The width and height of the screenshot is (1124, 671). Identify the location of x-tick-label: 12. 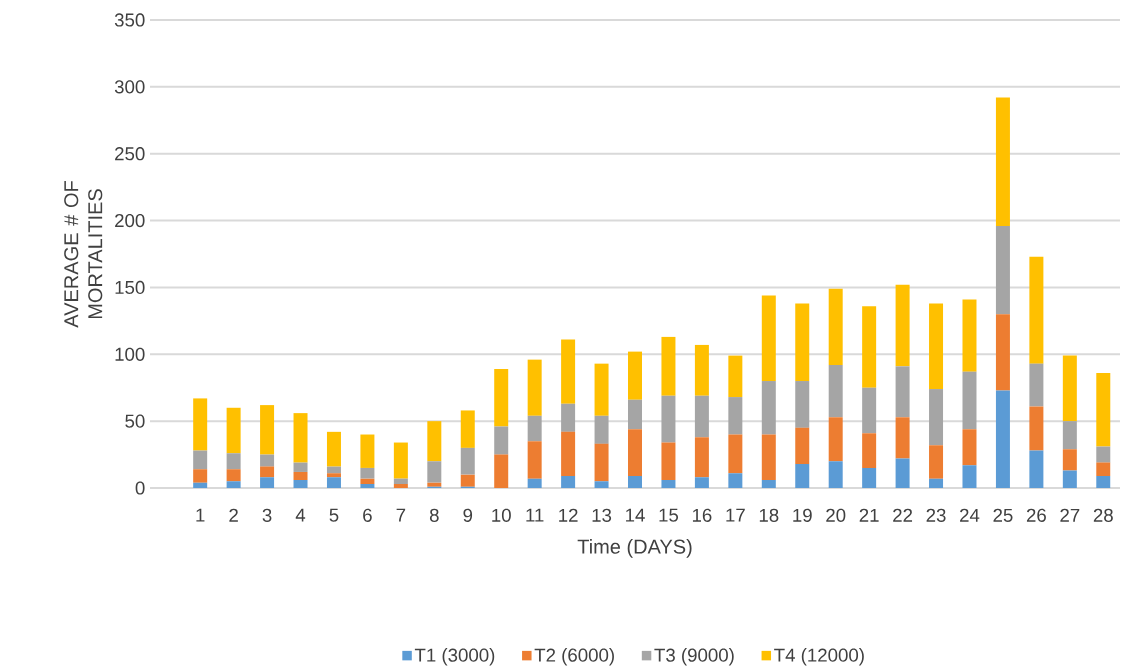
(568, 515).